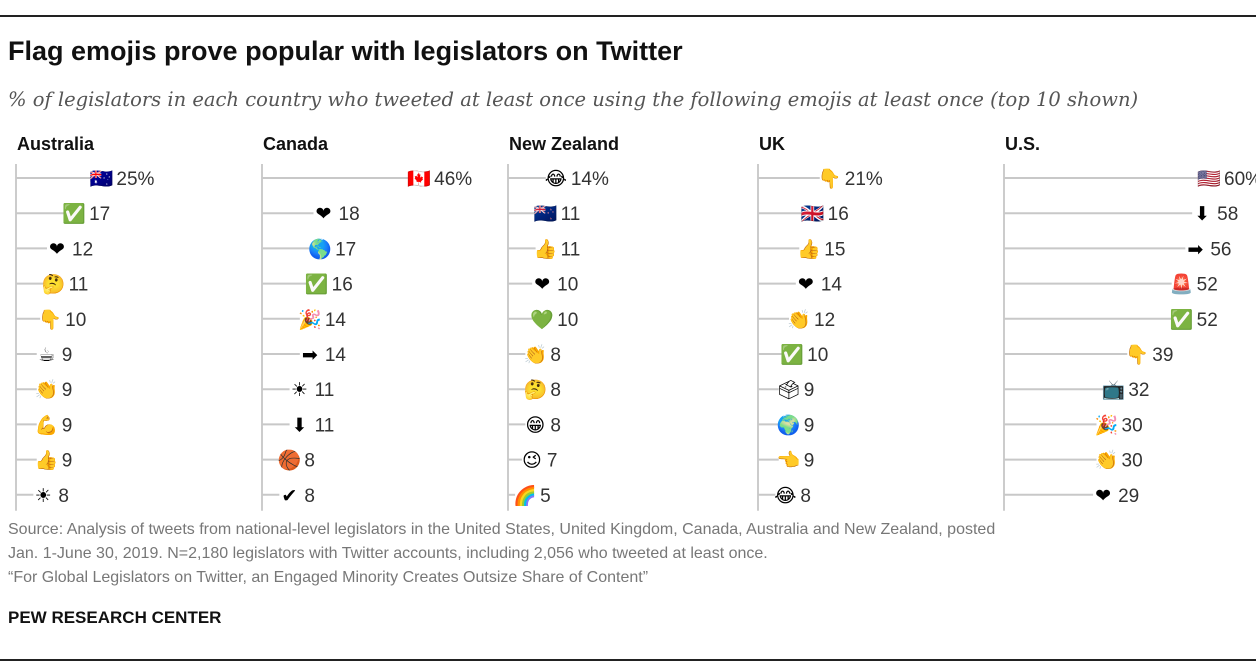 The image size is (1256, 670). I want to click on police-car-light-emoji: 🚨, so click(1182, 284).